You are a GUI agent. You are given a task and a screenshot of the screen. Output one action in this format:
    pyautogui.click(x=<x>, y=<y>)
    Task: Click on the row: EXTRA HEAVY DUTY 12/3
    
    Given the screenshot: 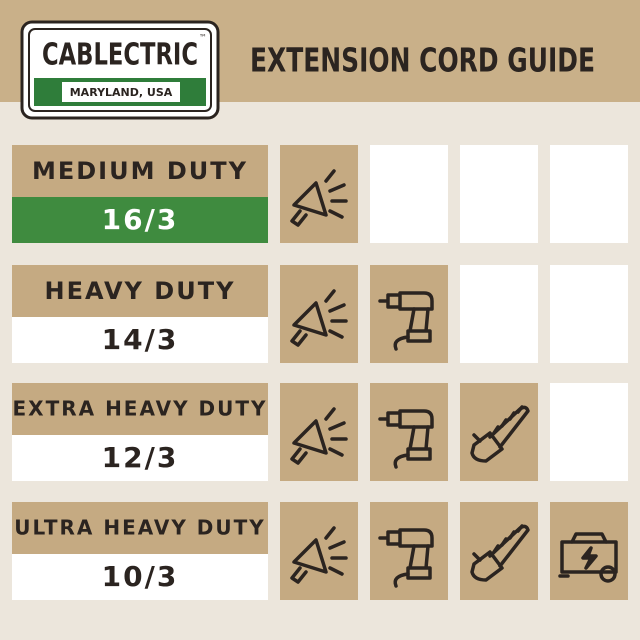 What is the action you would take?
    pyautogui.click(x=320, y=432)
    